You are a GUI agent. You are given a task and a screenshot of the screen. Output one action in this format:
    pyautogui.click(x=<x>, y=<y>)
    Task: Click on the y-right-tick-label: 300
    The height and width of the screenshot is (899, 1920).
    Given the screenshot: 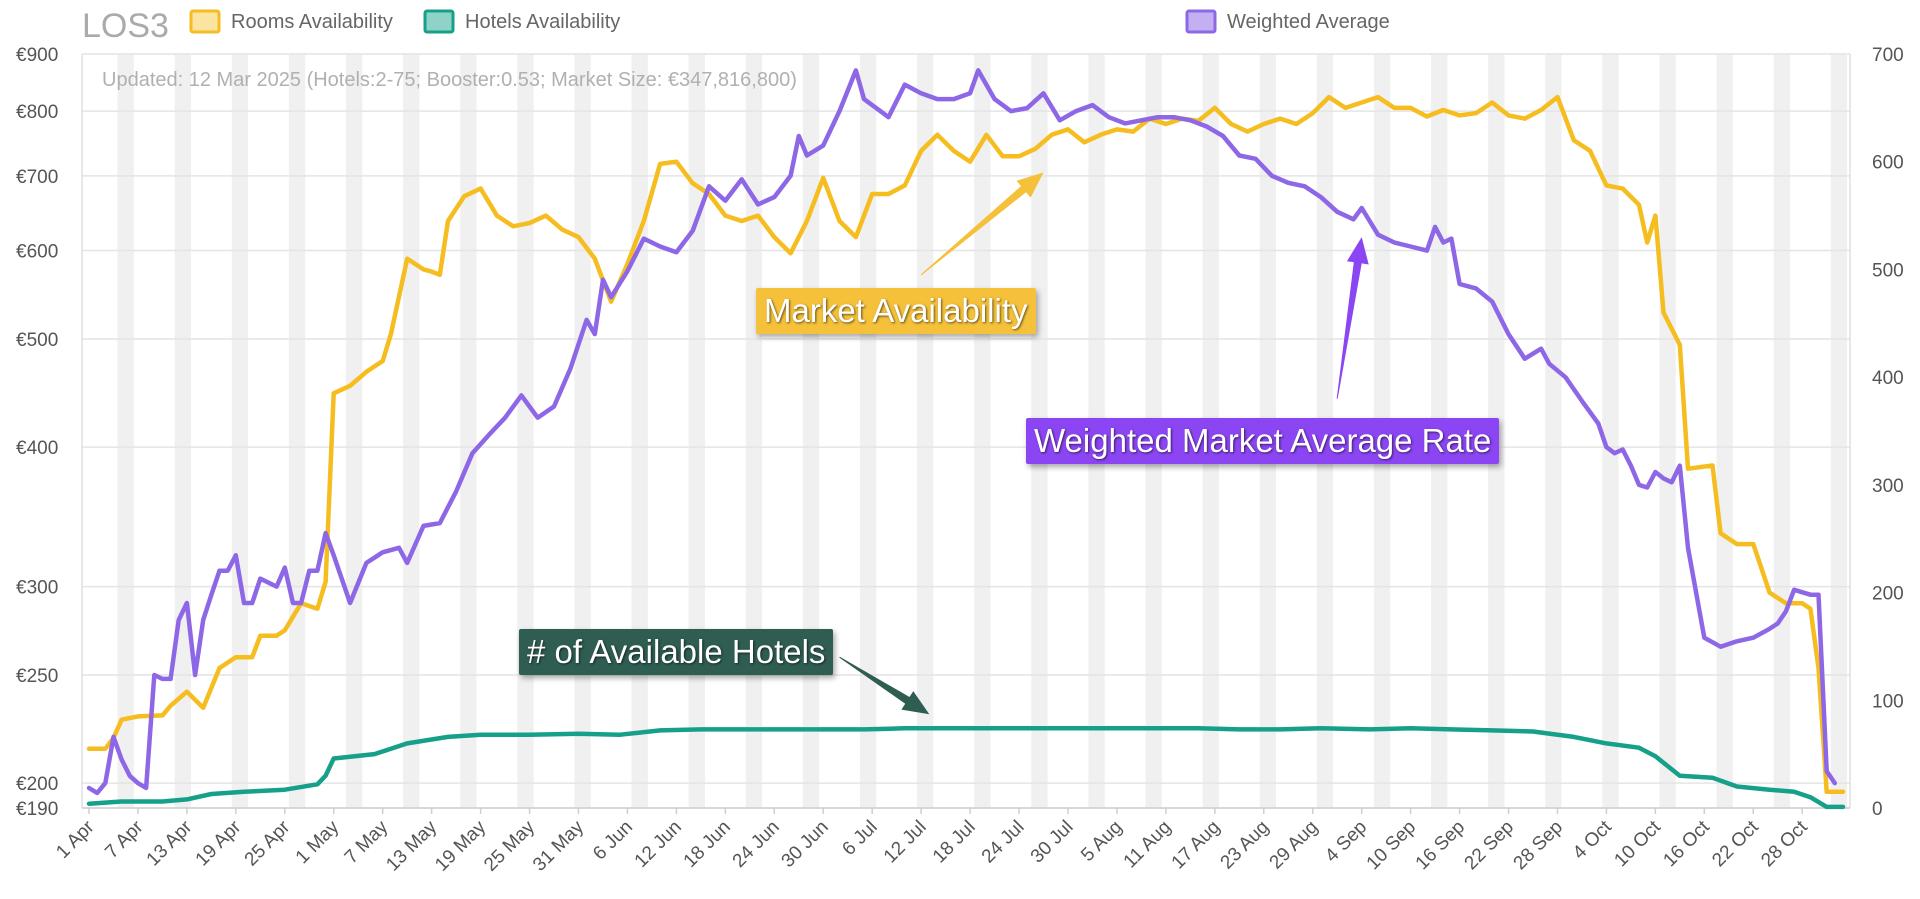 What is the action you would take?
    pyautogui.click(x=1888, y=486)
    